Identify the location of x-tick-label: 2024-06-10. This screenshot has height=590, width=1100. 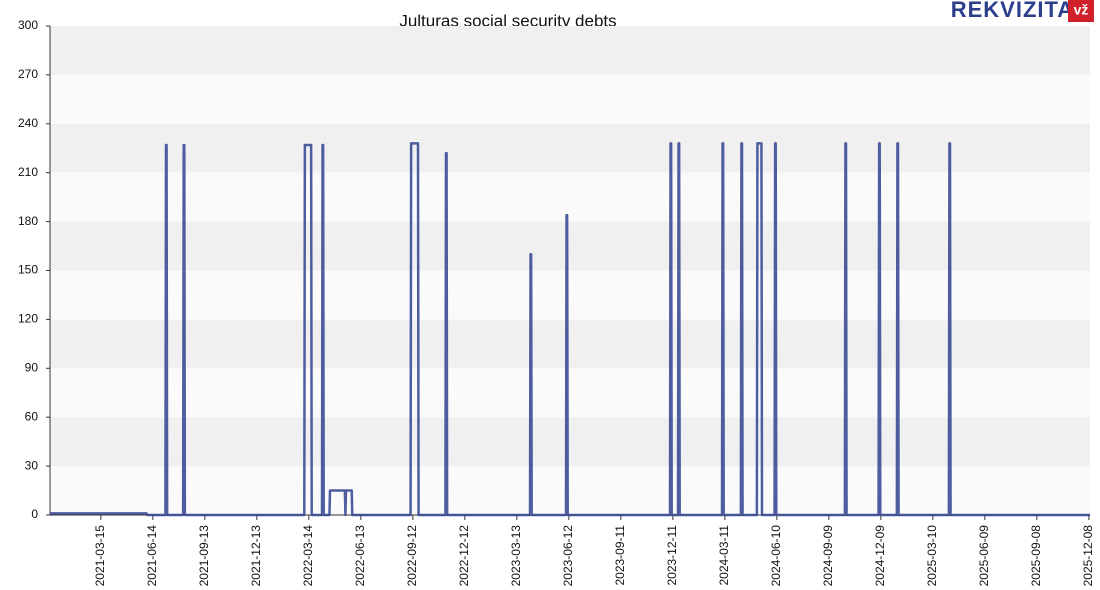
(776, 556).